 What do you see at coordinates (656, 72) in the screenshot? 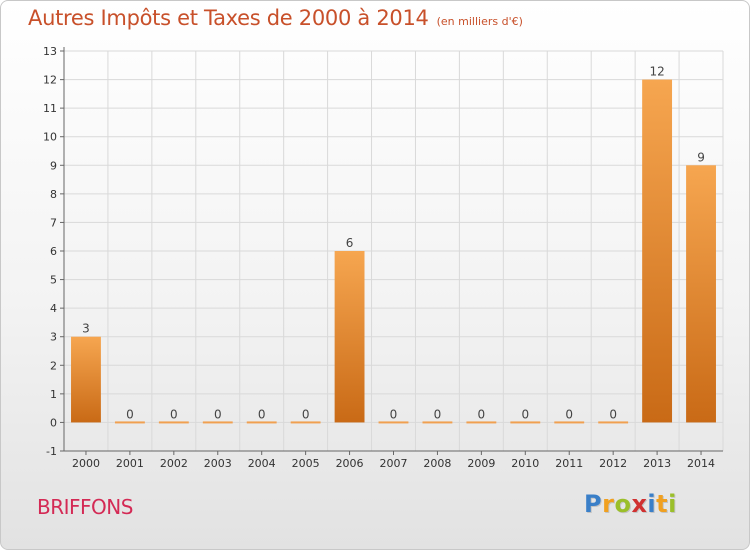
I see `data-label: 12` at bounding box center [656, 72].